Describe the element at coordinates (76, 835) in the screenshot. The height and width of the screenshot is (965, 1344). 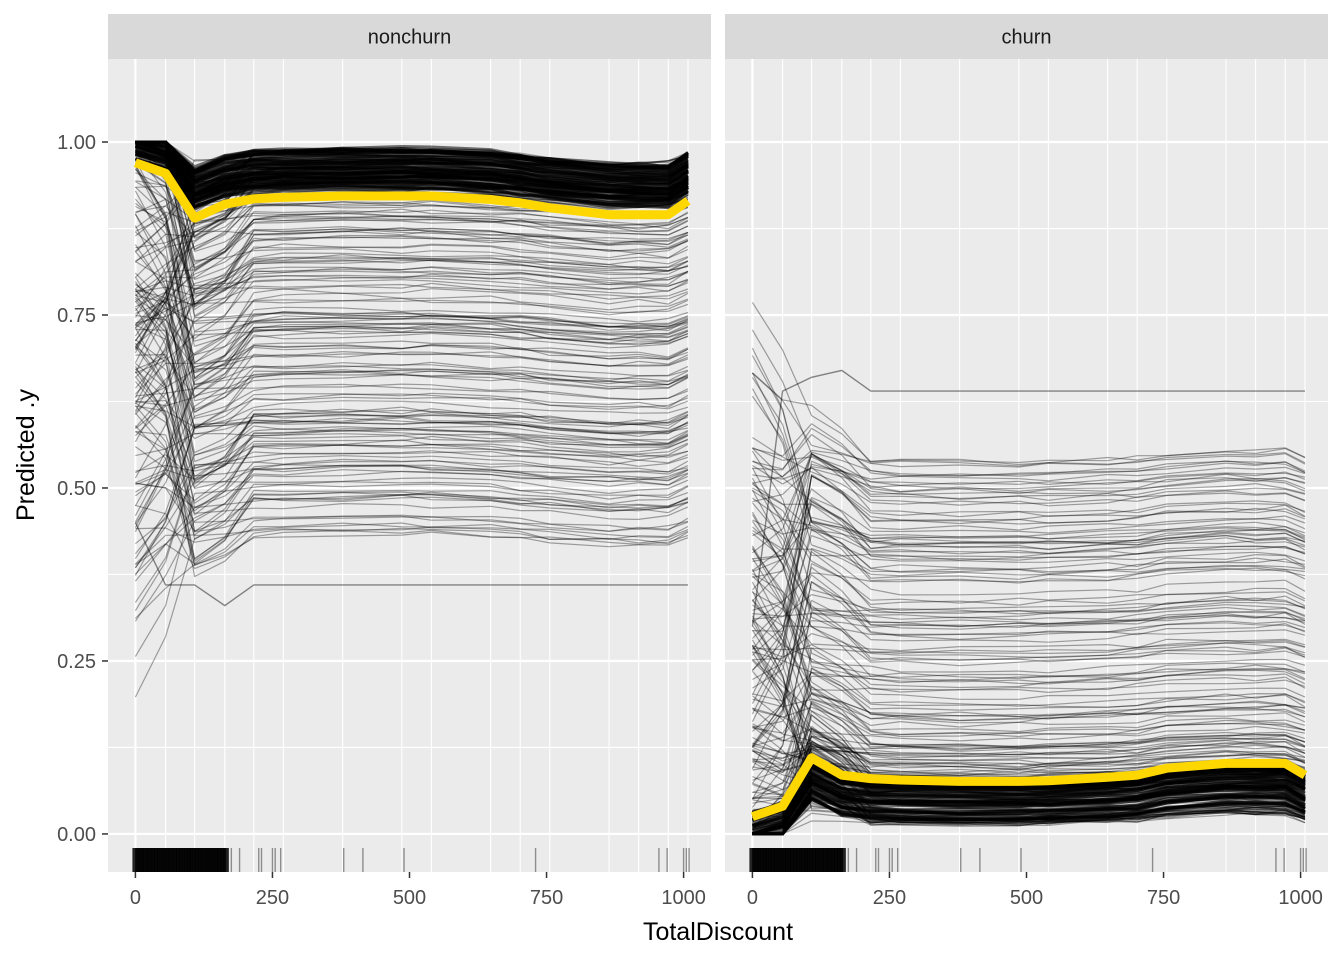
I see `y-tick-label: 0.00` at that location.